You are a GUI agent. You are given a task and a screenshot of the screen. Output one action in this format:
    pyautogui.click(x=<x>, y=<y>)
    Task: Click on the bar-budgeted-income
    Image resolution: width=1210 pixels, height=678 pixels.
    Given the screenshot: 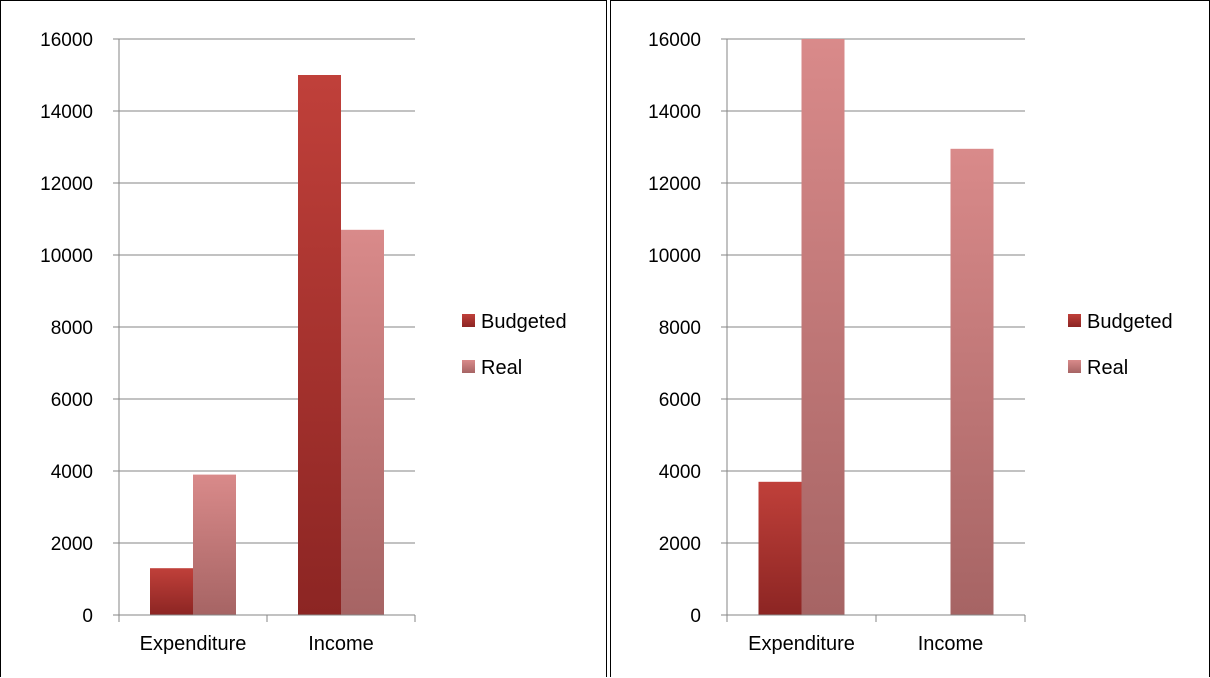 What is the action you would take?
    pyautogui.click(x=319, y=345)
    